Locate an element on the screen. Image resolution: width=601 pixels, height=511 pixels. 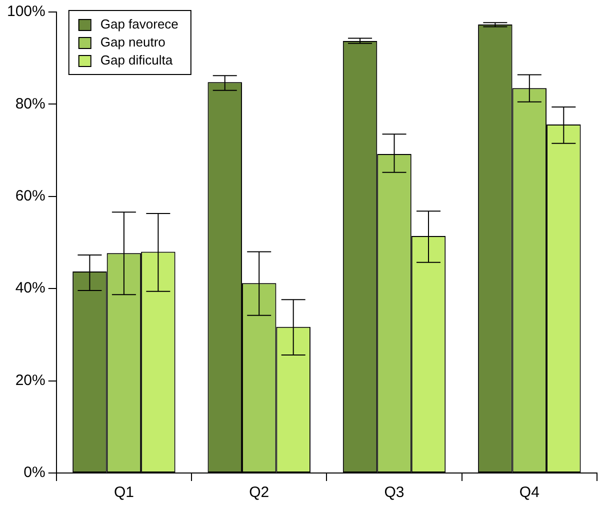
x-tick-label: Q3 is located at coordinates (394, 493).